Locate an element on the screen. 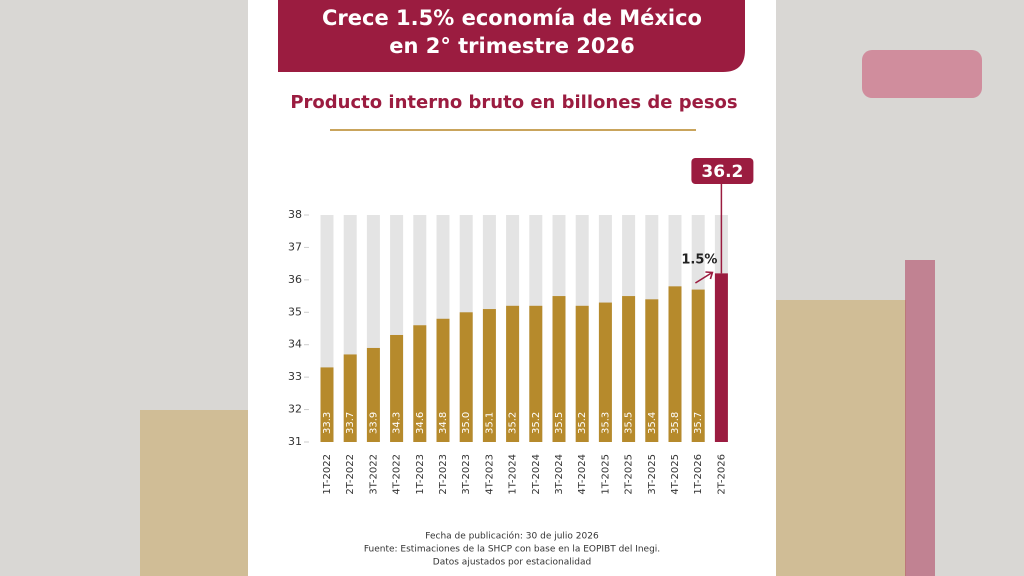 The image size is (1024, 576). x-tick-label: 2T-2022 is located at coordinates (350, 474).